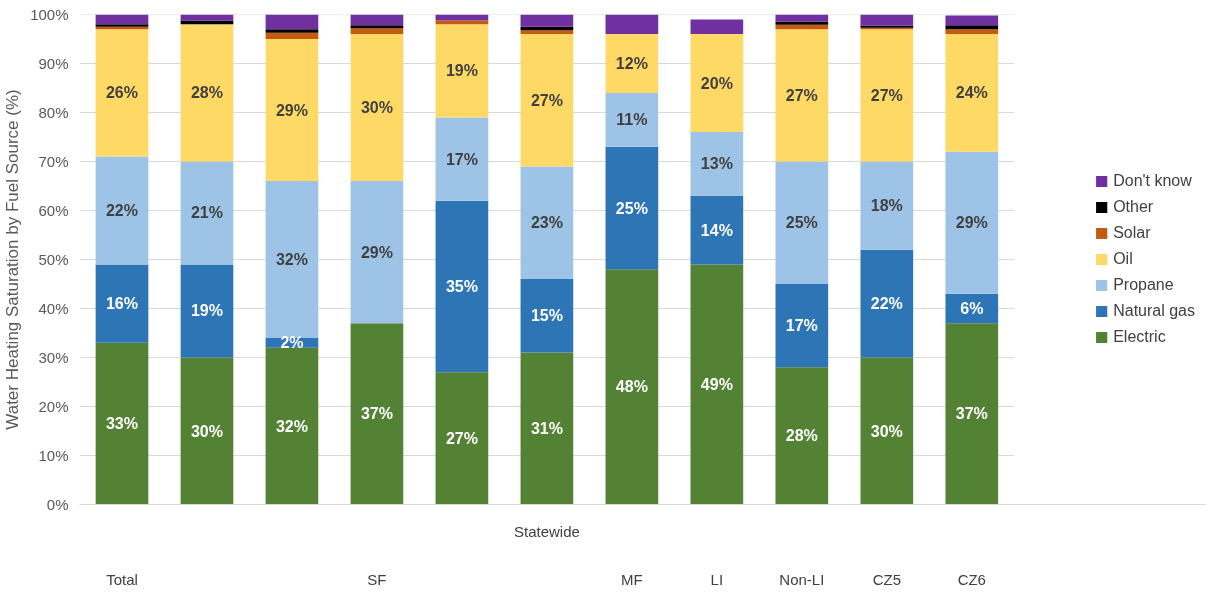 This screenshot has width=1220, height=595. Describe the element at coordinates (122, 424) in the screenshot. I see `data-label: 33%` at that location.